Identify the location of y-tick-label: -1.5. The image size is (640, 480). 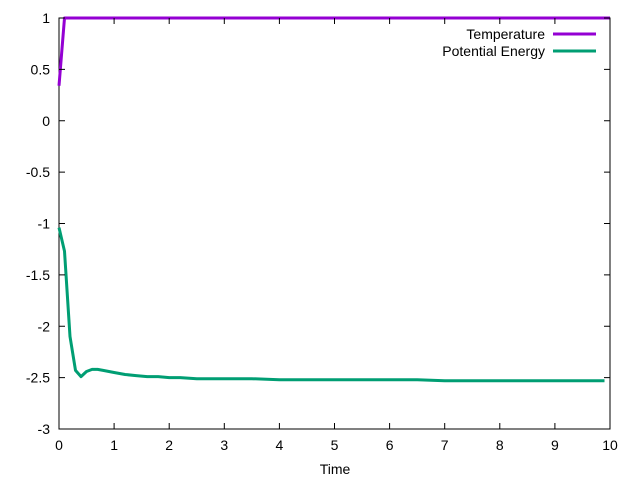
(38, 275).